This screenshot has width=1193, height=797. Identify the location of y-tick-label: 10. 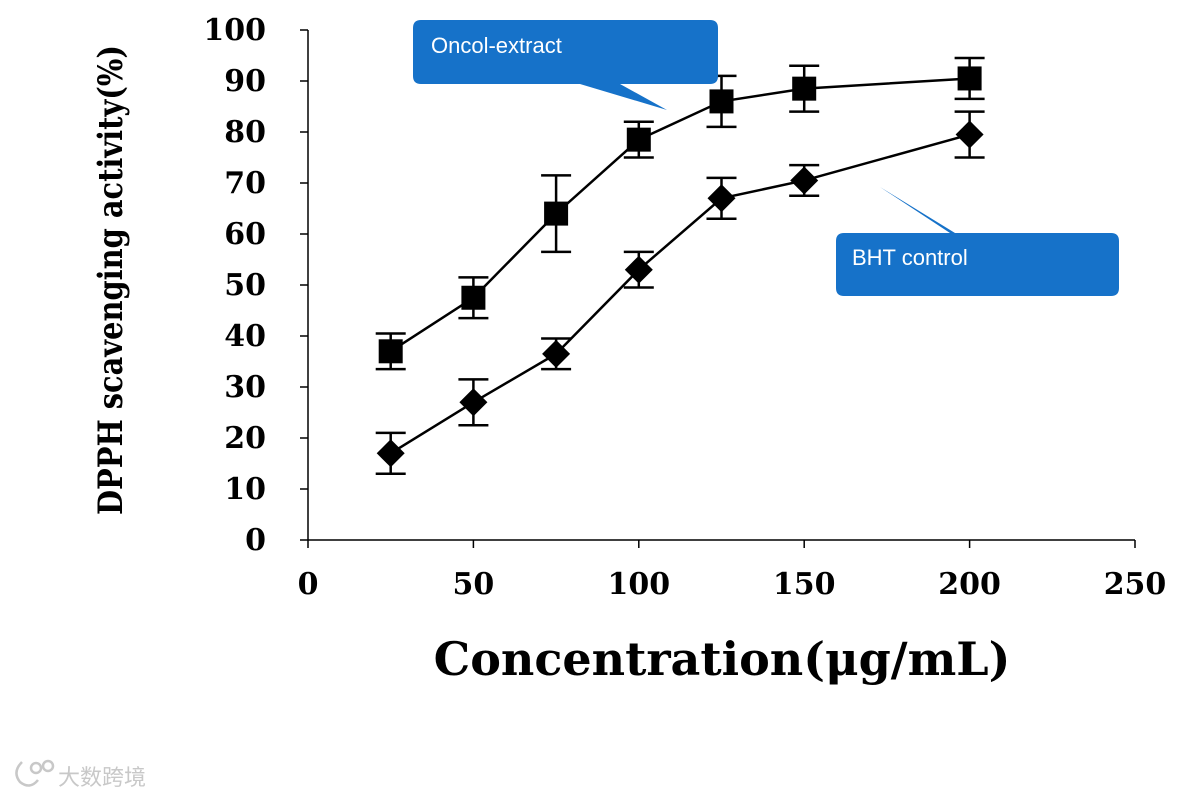
(245, 489).